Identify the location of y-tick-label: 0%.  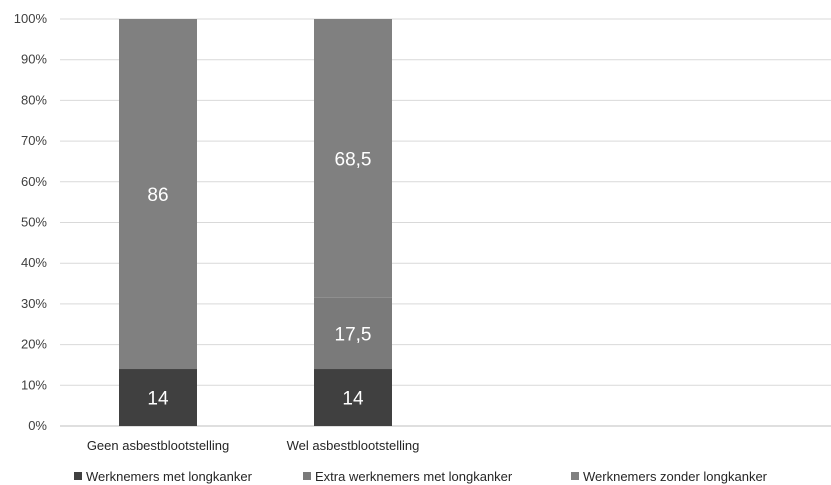
(37, 425).